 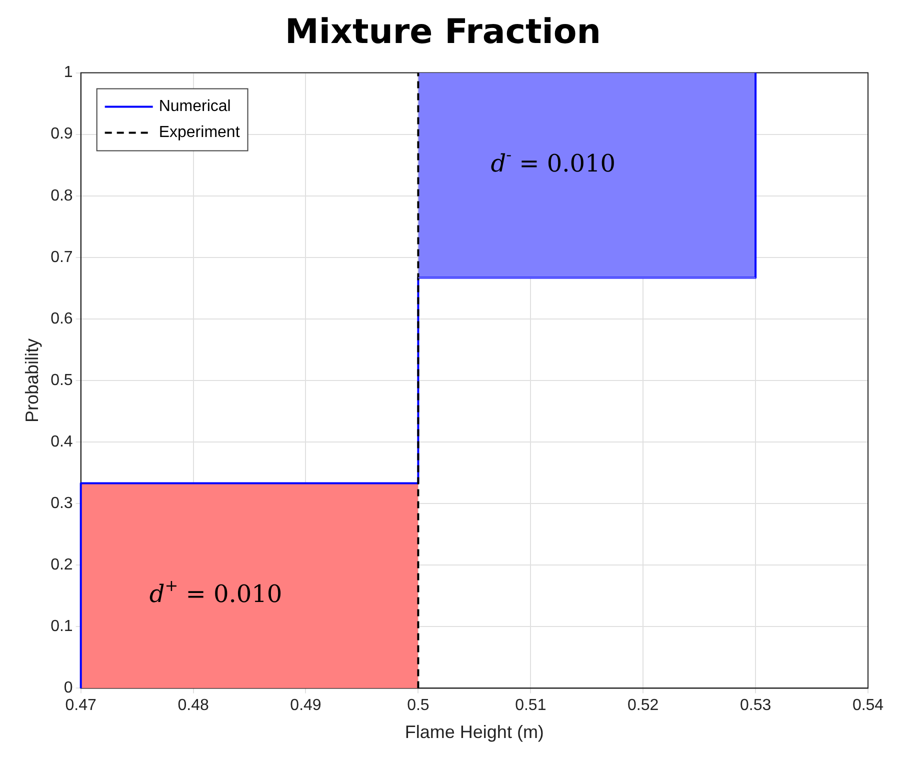 I want to click on y-tick-label: 0.2, so click(x=61, y=565).